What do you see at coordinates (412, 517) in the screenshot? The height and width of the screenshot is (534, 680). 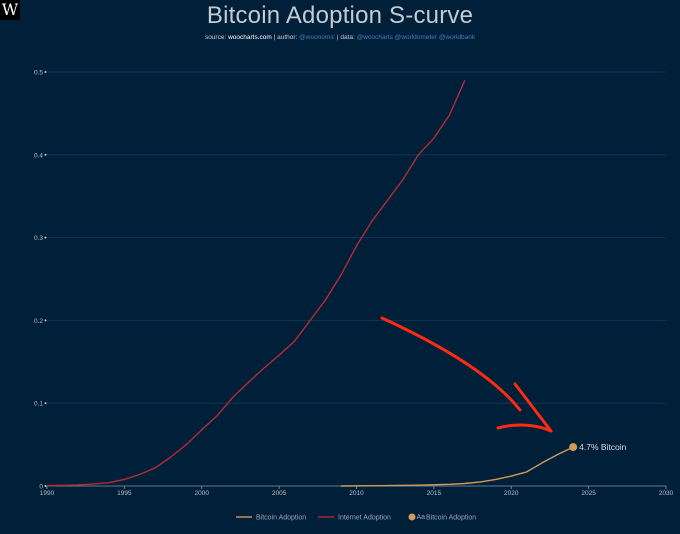 I see `legend-marker` at bounding box center [412, 517].